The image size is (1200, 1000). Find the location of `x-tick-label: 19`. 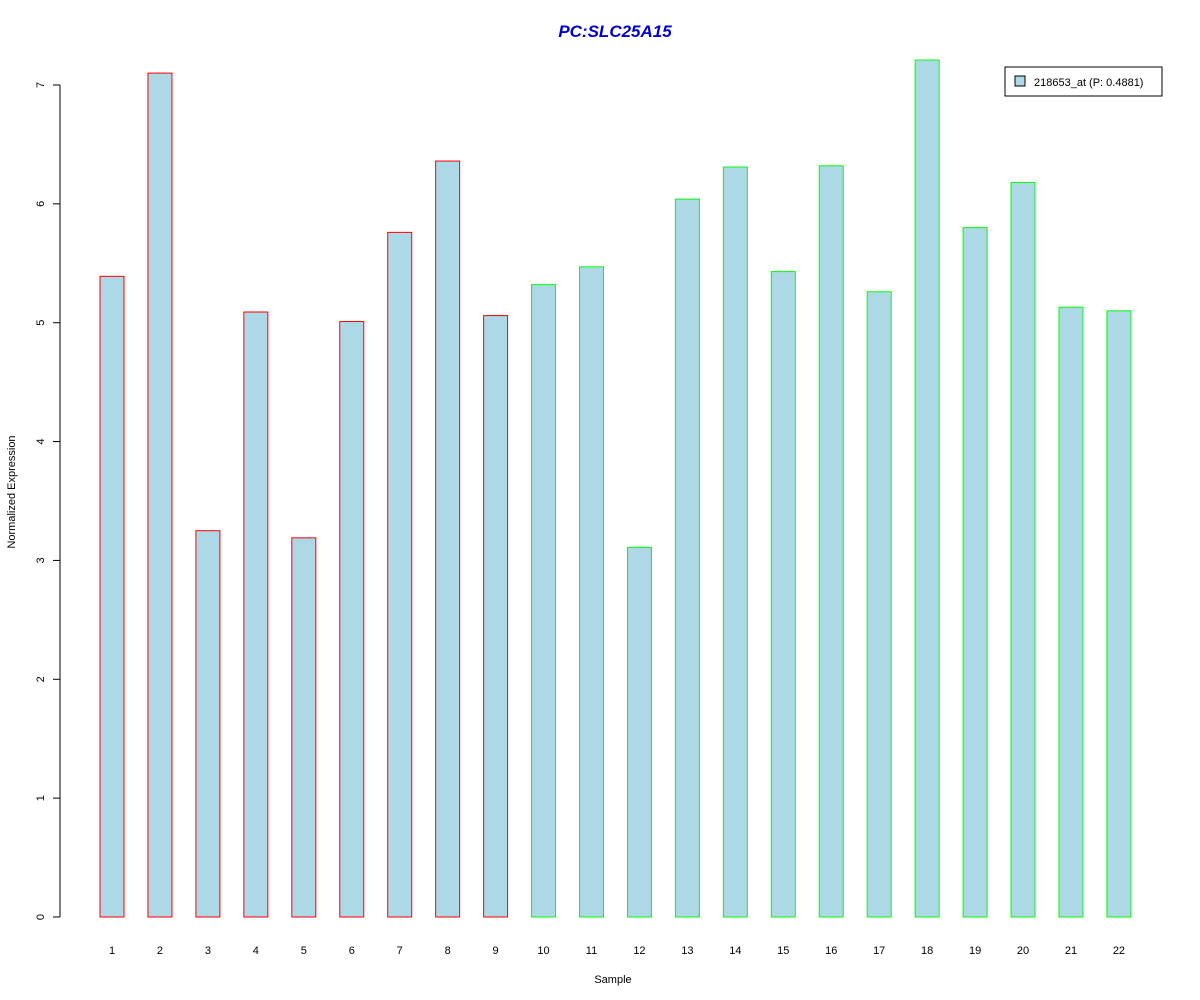

x-tick-label: 19 is located at coordinates (975, 951).